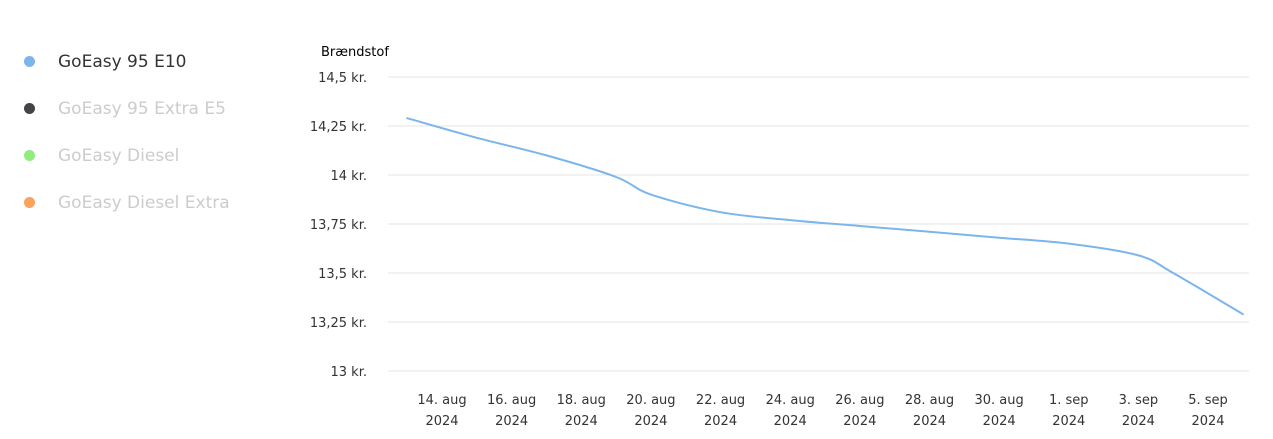 The height and width of the screenshot is (439, 1273). I want to click on x-tick-label: 30. aug, so click(998, 400).